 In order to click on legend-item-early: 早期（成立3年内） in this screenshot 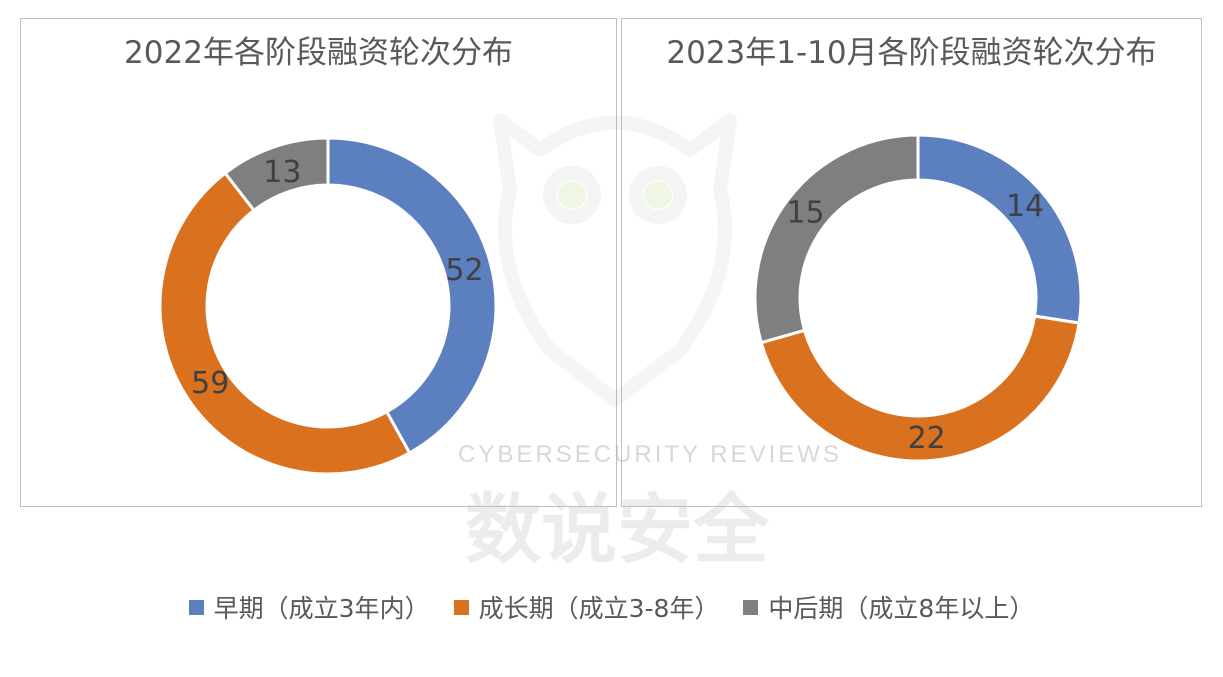, I will do `click(309, 607)`.